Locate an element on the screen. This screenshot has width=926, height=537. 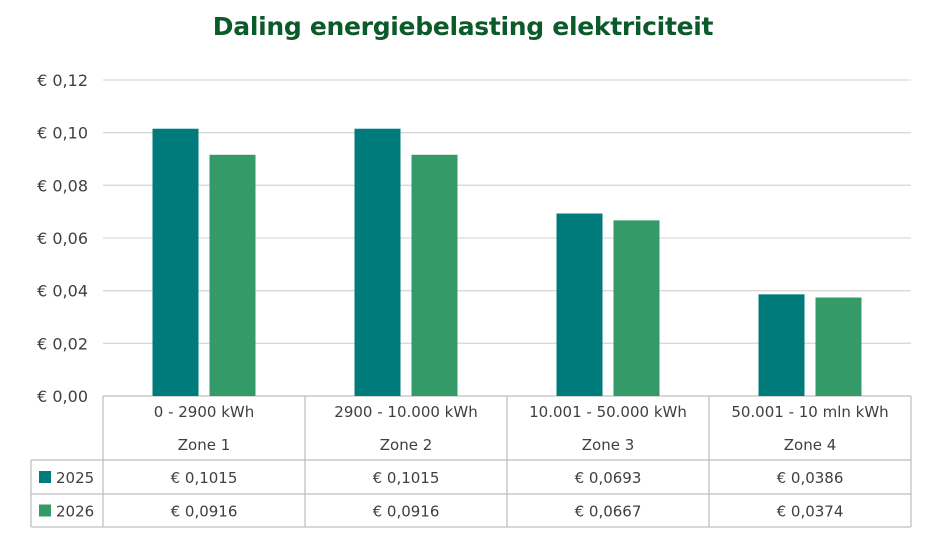
data-table-cell: € 0,0667 is located at coordinates (608, 512).